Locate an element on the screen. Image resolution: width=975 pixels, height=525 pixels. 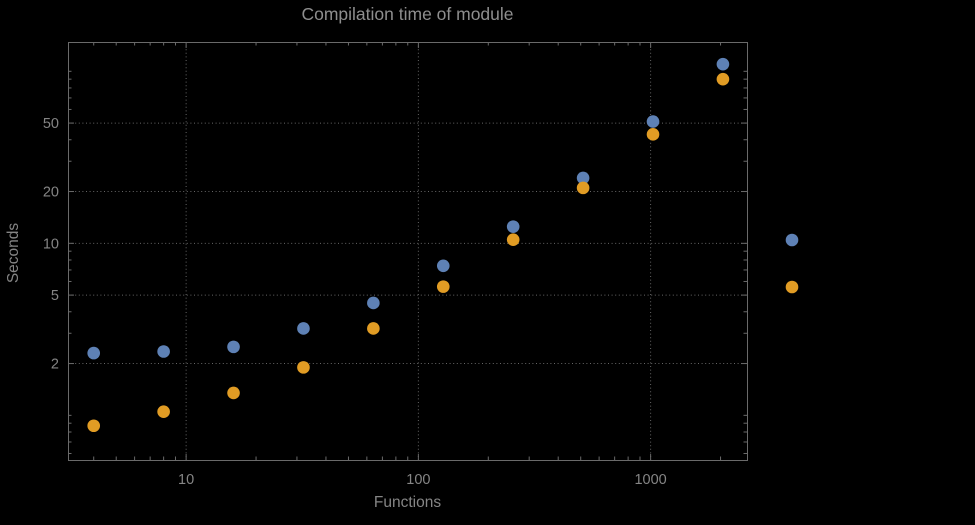
y-tick-label: 2 is located at coordinates (55, 365).